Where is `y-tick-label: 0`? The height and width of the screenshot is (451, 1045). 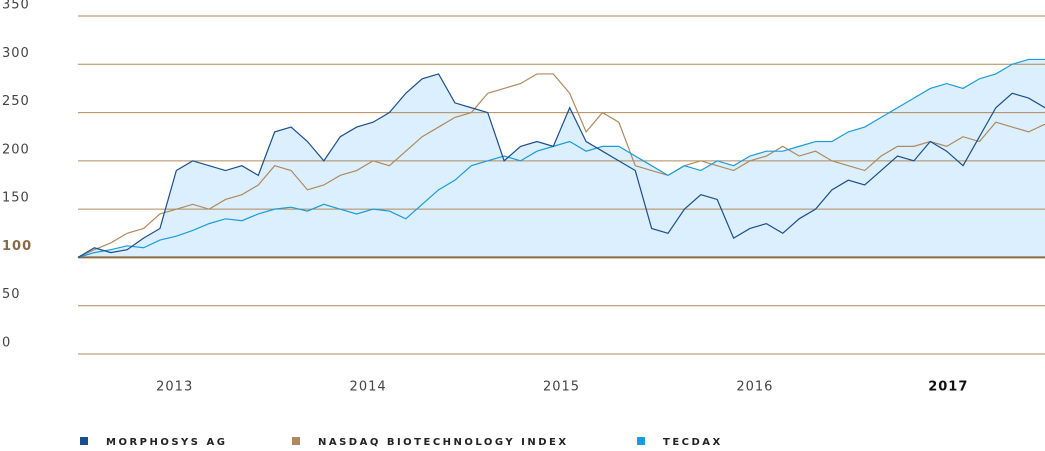
y-tick-label: 0 is located at coordinates (6, 343).